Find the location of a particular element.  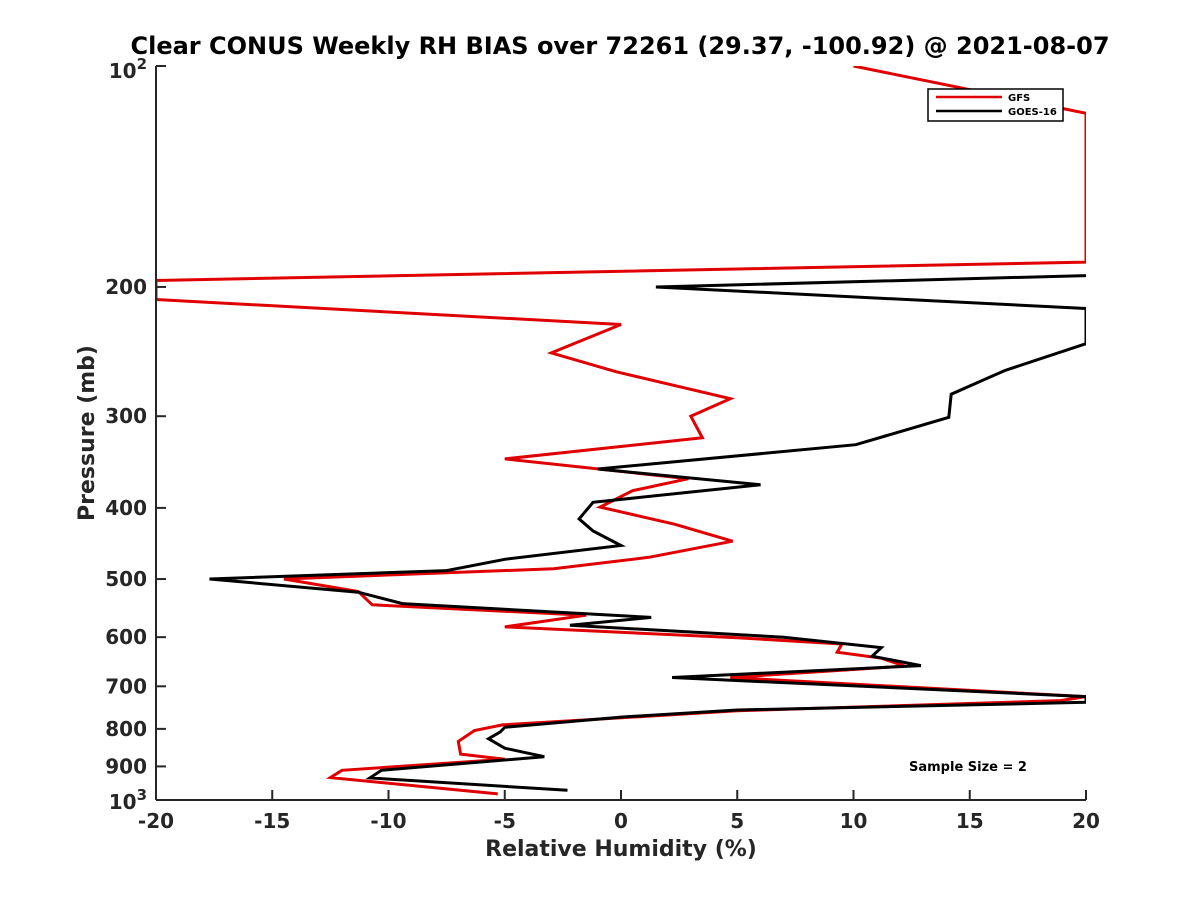

x-tick-label: 20 is located at coordinates (1086, 821).